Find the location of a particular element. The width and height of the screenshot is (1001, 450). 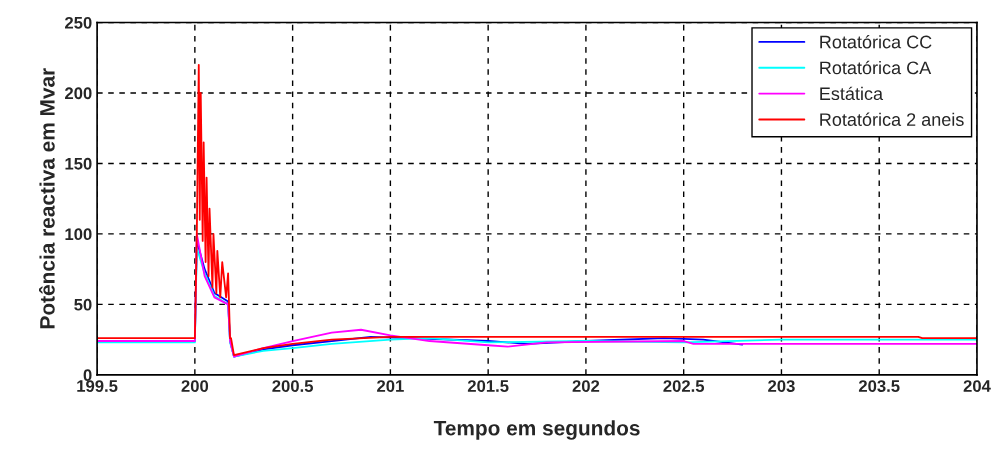

x-tick-label: 201.5 is located at coordinates (488, 386).